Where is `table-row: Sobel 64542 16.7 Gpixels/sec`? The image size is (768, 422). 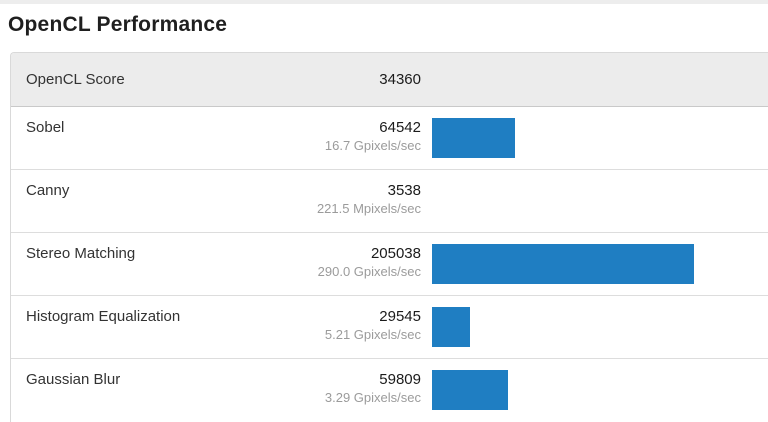 table-row: Sobel 64542 16.7 Gpixels/sec is located at coordinates (389, 138).